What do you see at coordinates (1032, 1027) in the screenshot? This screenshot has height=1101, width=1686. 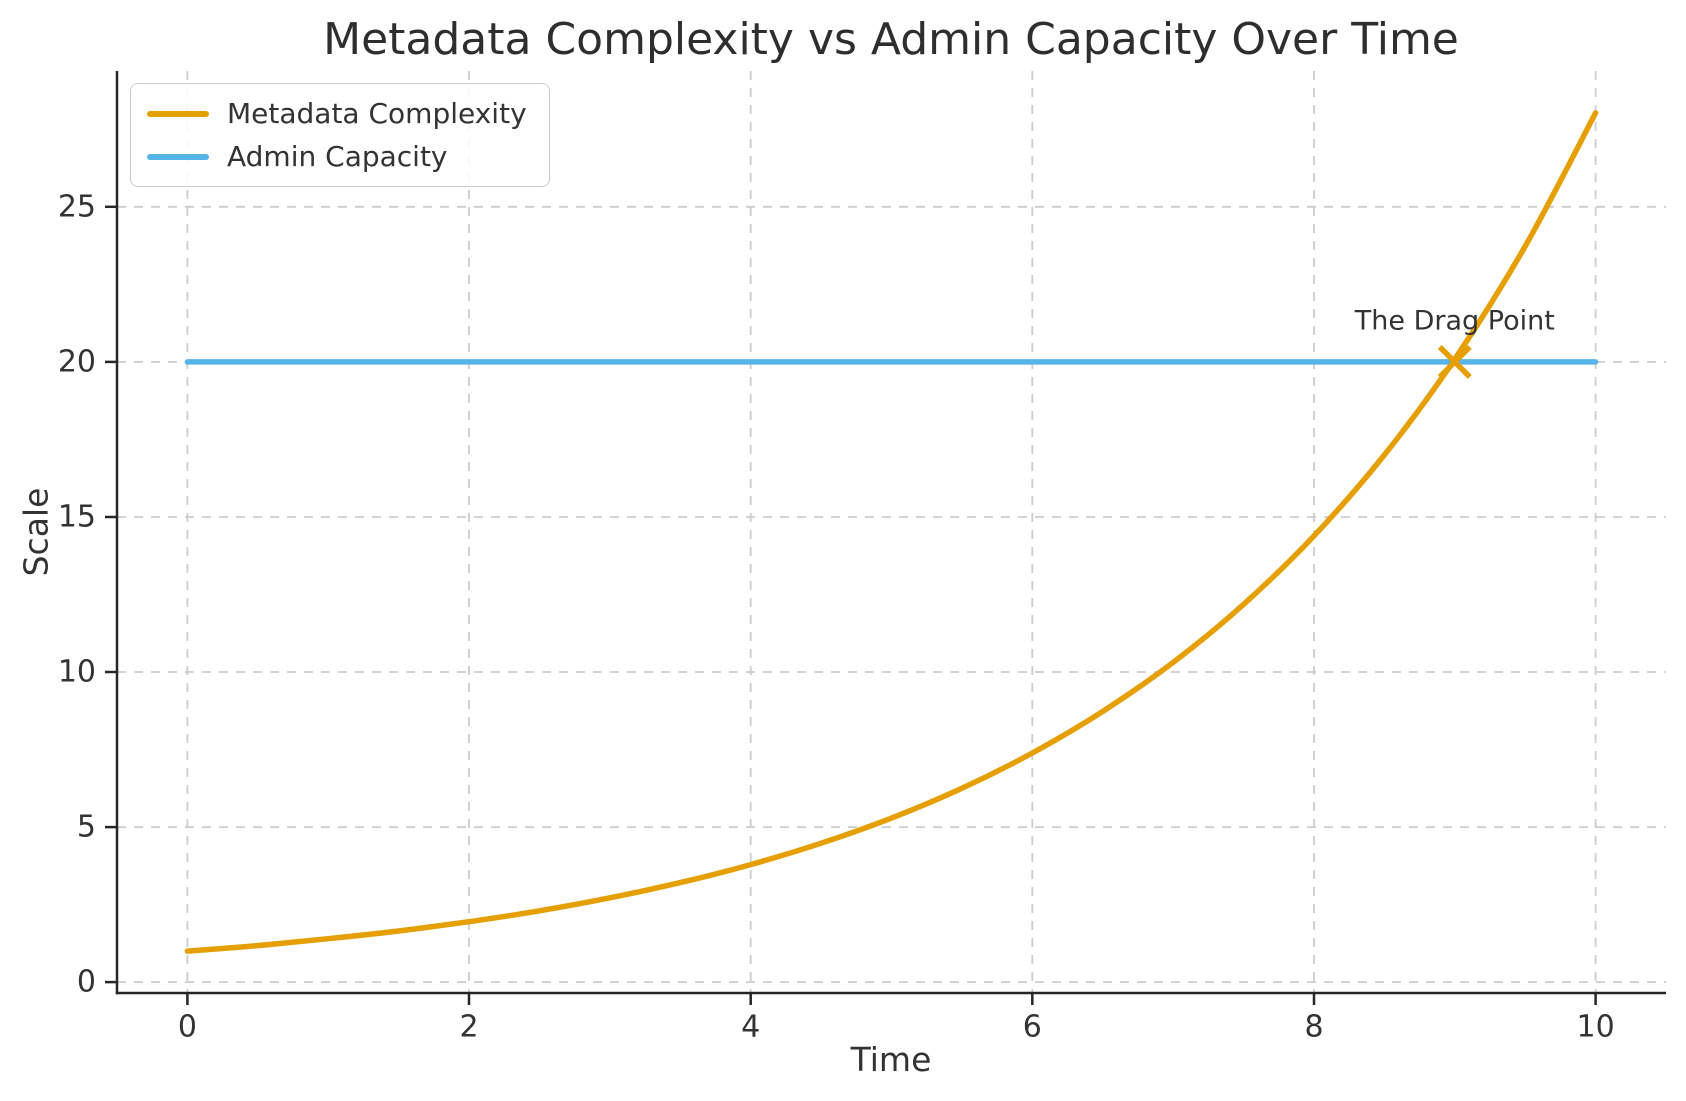 I see `x-tick-label-6: 6` at bounding box center [1032, 1027].